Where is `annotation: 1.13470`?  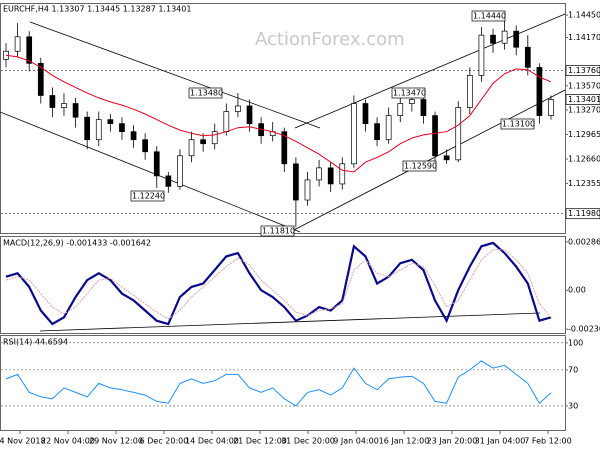
annotation: 1.13470 is located at coordinates (409, 93).